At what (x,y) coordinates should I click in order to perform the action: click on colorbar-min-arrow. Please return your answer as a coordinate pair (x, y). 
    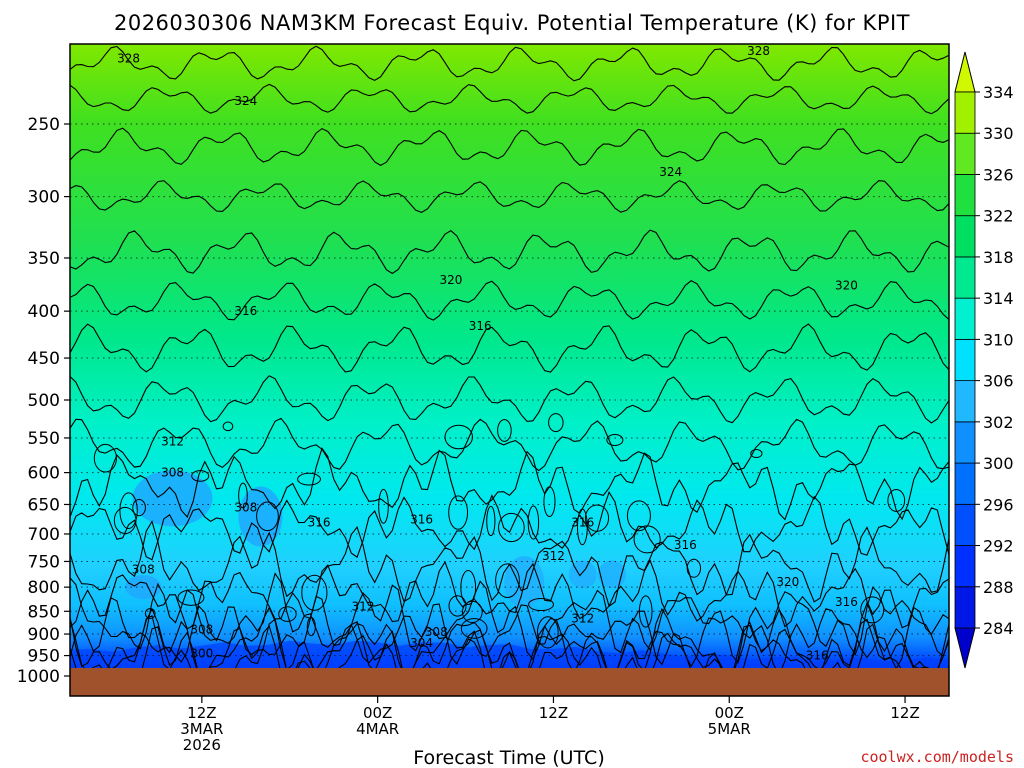
    Looking at the image, I should click on (965, 648).